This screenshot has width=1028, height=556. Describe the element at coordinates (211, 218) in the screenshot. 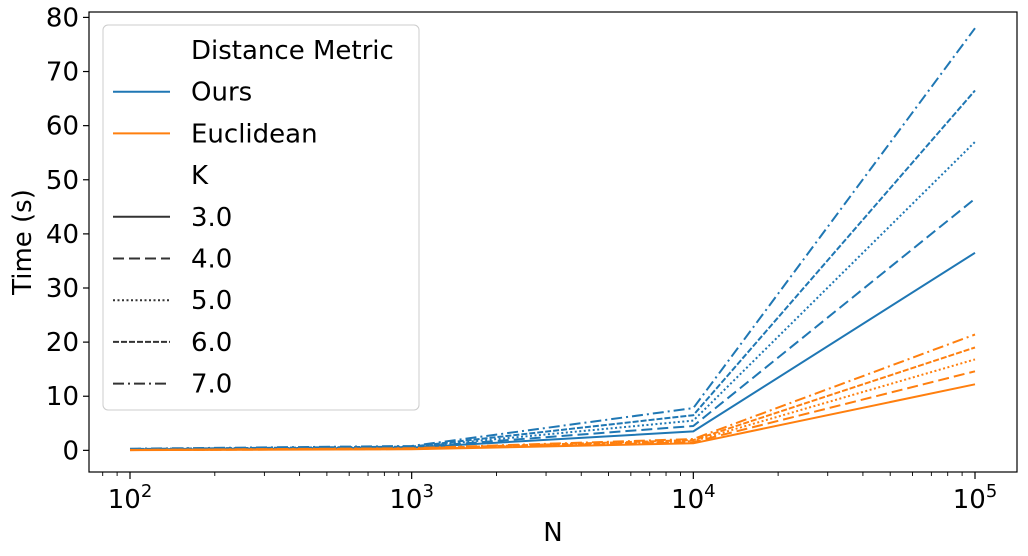

I see `legend-entry-k3-0-label: 3.0` at that location.